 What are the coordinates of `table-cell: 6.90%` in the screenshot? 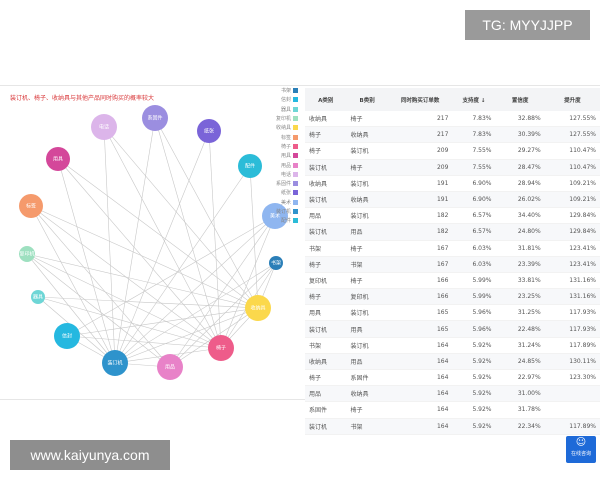 It's located at (474, 200).